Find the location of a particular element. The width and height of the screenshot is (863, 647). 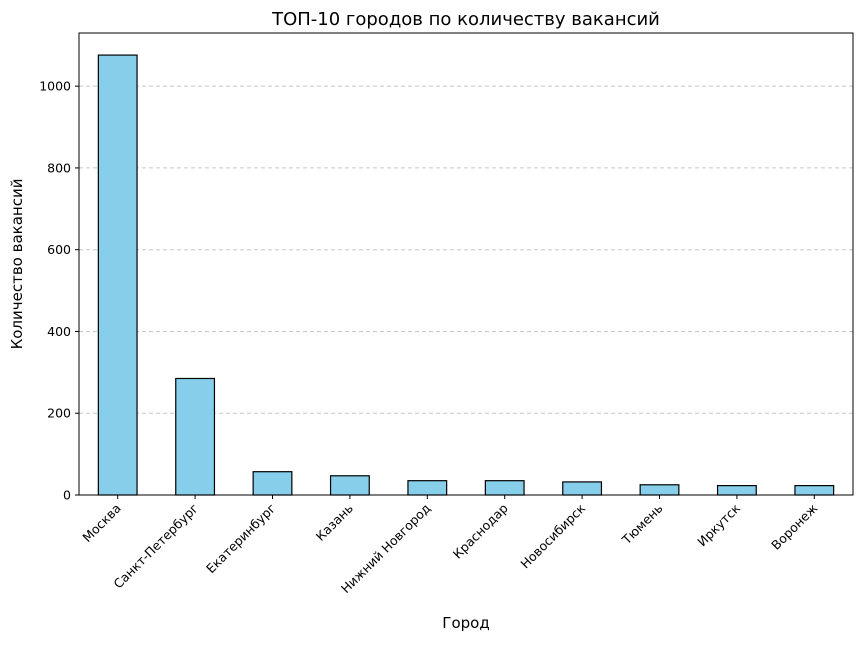

y-tick-label: 1000 is located at coordinates (55, 86).